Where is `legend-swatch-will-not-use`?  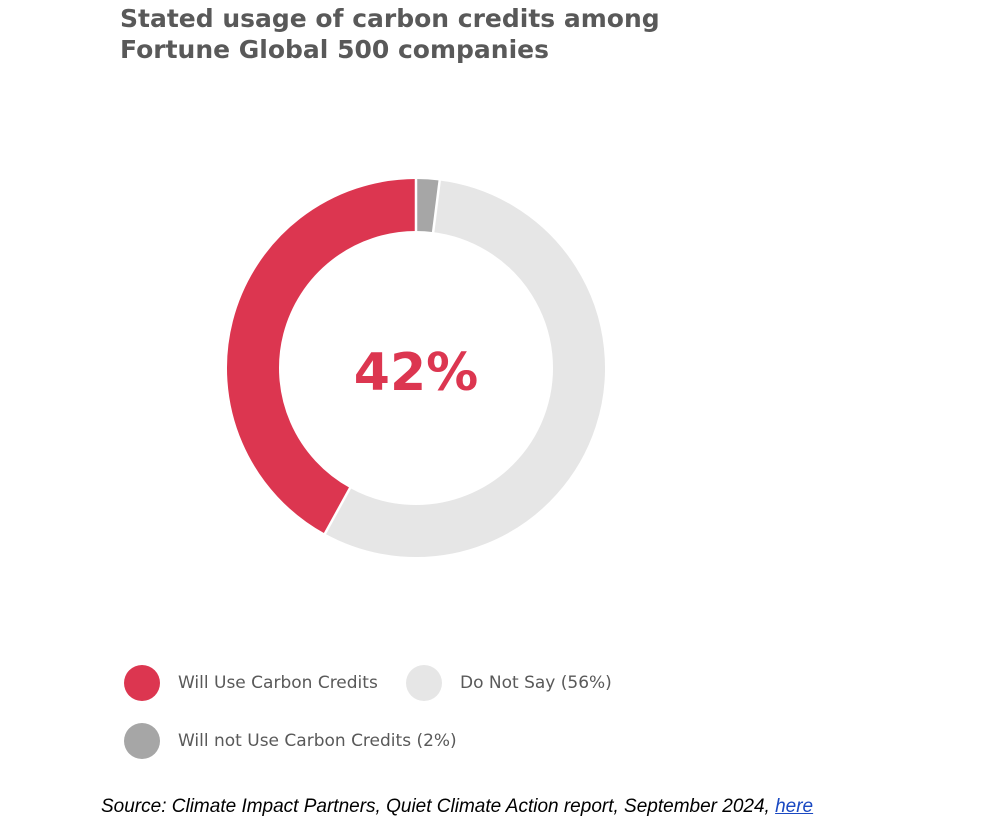 legend-swatch-will-not-use is located at coordinates (142, 741).